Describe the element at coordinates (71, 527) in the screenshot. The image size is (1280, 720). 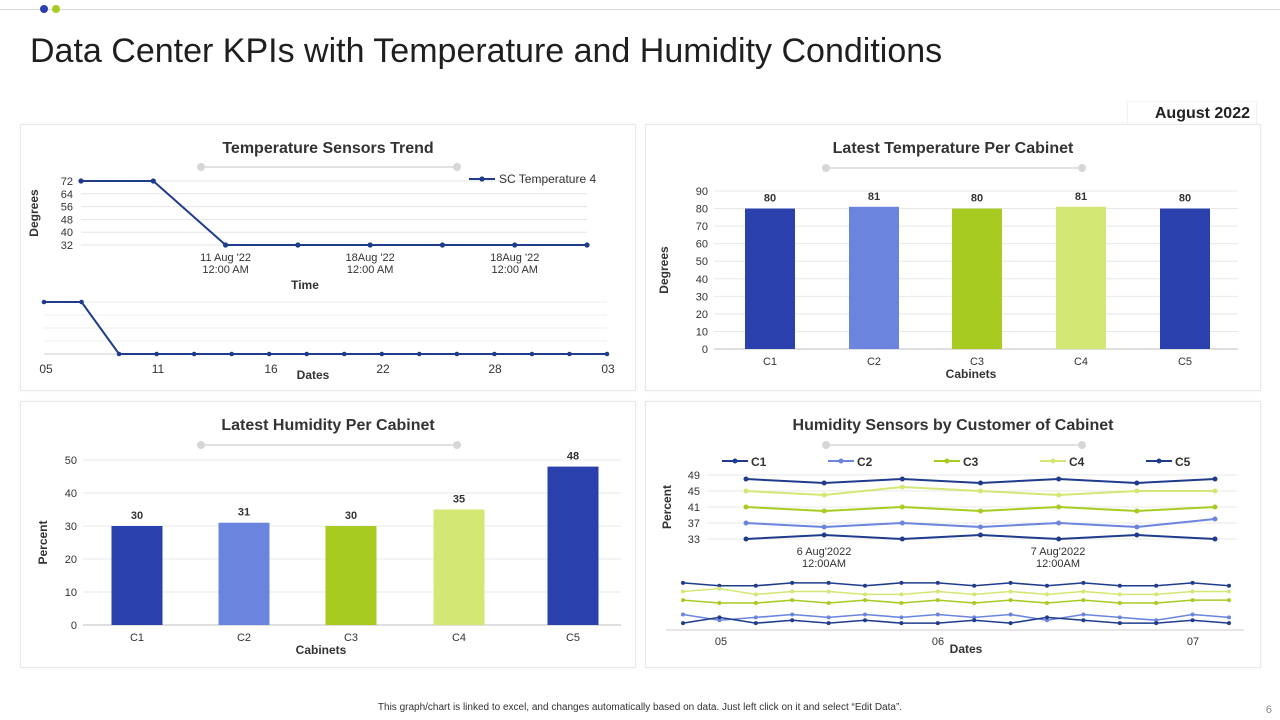
I see `y-tick-label: 30` at that location.